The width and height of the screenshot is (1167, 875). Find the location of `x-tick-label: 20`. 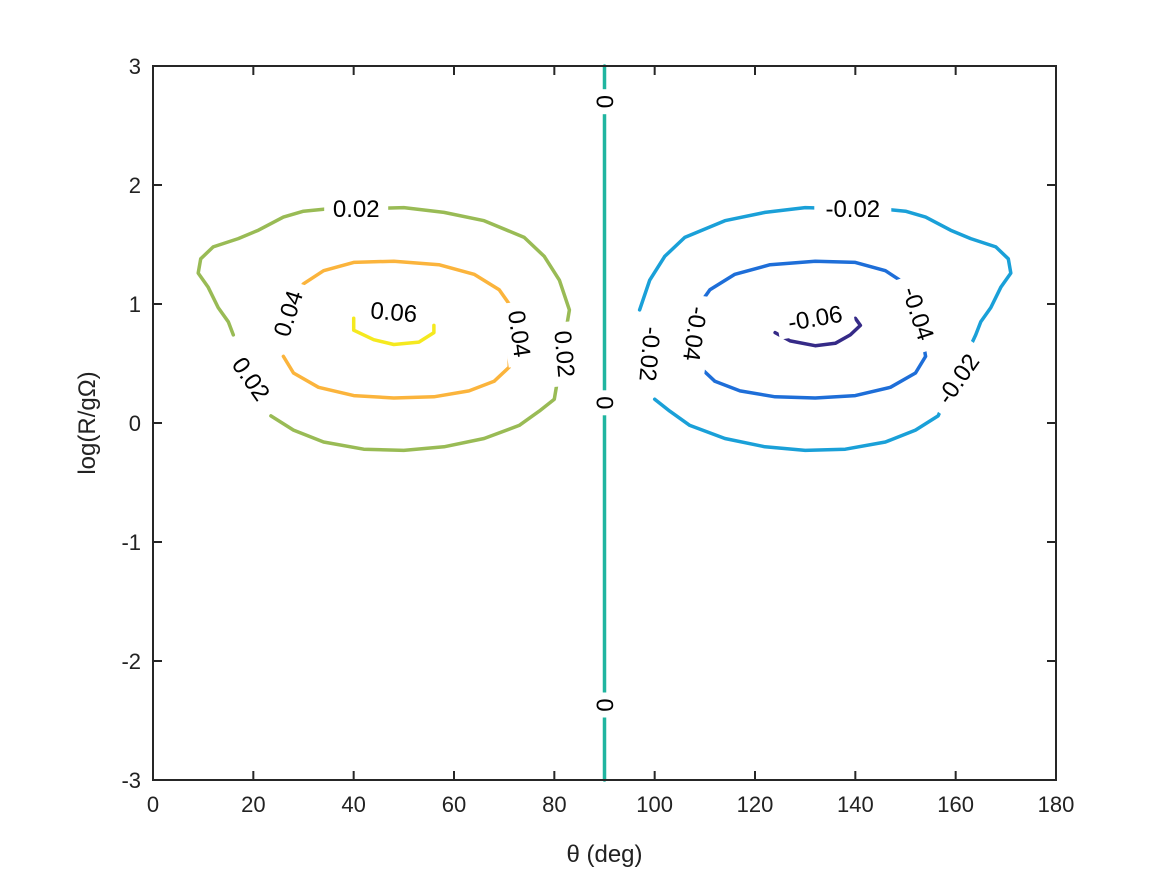

x-tick-label: 20 is located at coordinates (253, 804).